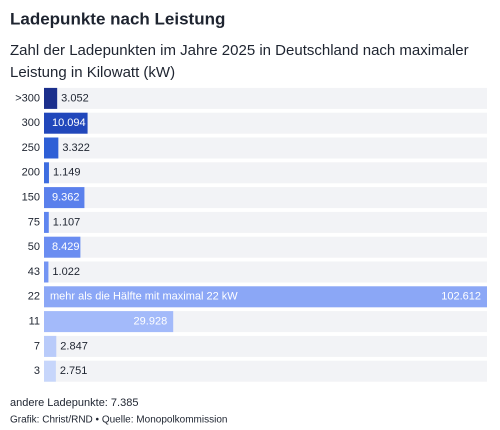 The height and width of the screenshot is (430, 500). What do you see at coordinates (92, 72) in the screenshot?
I see `chart-subtitle: Leistung in Kilowatt (kW)` at bounding box center [92, 72].